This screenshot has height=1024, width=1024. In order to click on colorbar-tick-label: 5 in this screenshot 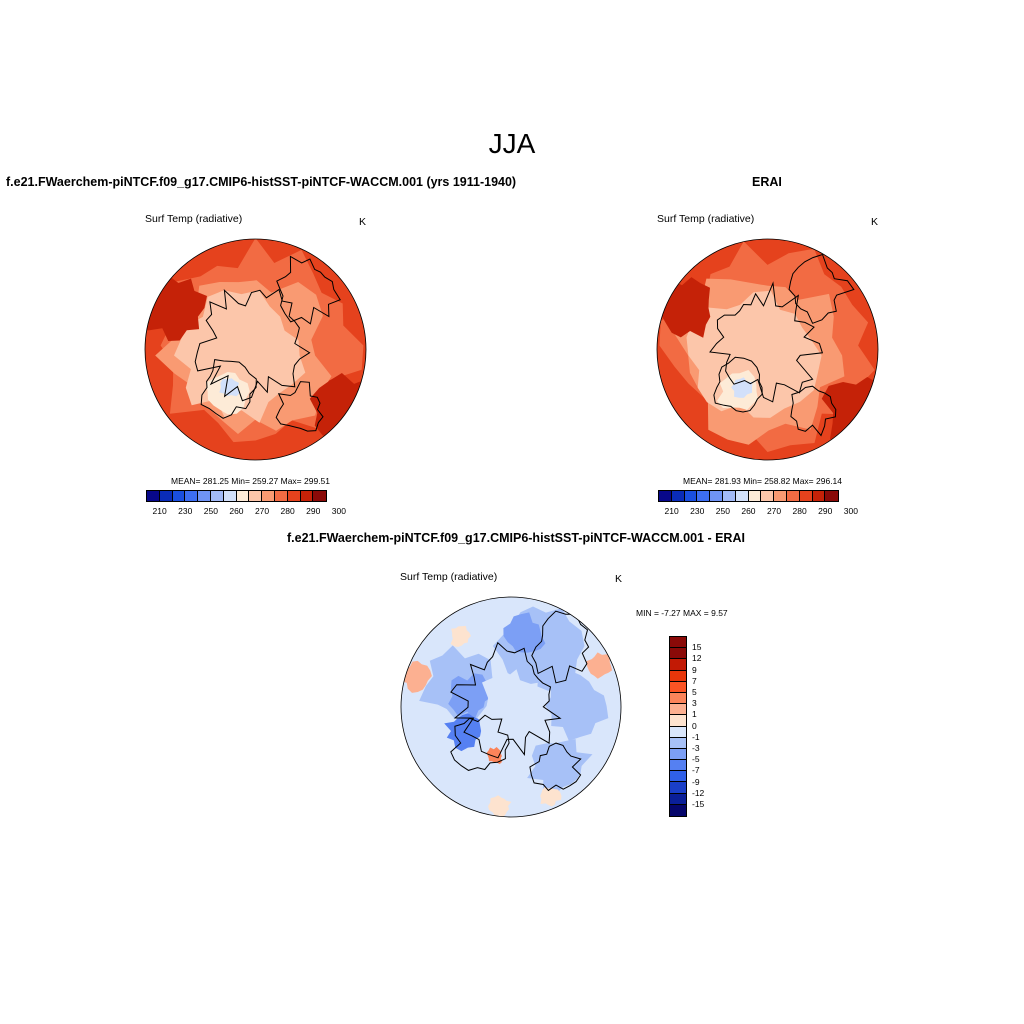, I will do `click(694, 692)`.